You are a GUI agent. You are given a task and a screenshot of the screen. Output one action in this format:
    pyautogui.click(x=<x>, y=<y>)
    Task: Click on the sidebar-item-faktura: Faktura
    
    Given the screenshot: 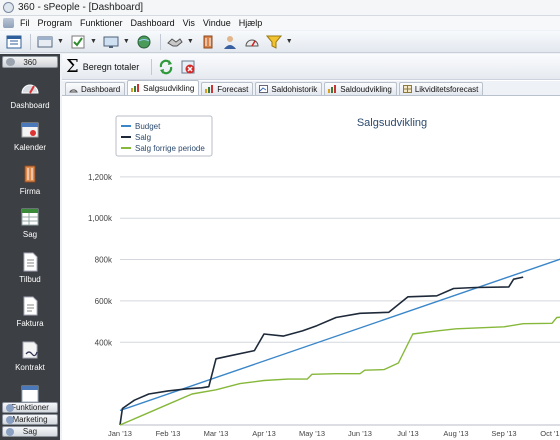 What is the action you would take?
    pyautogui.click(x=30, y=318)
    